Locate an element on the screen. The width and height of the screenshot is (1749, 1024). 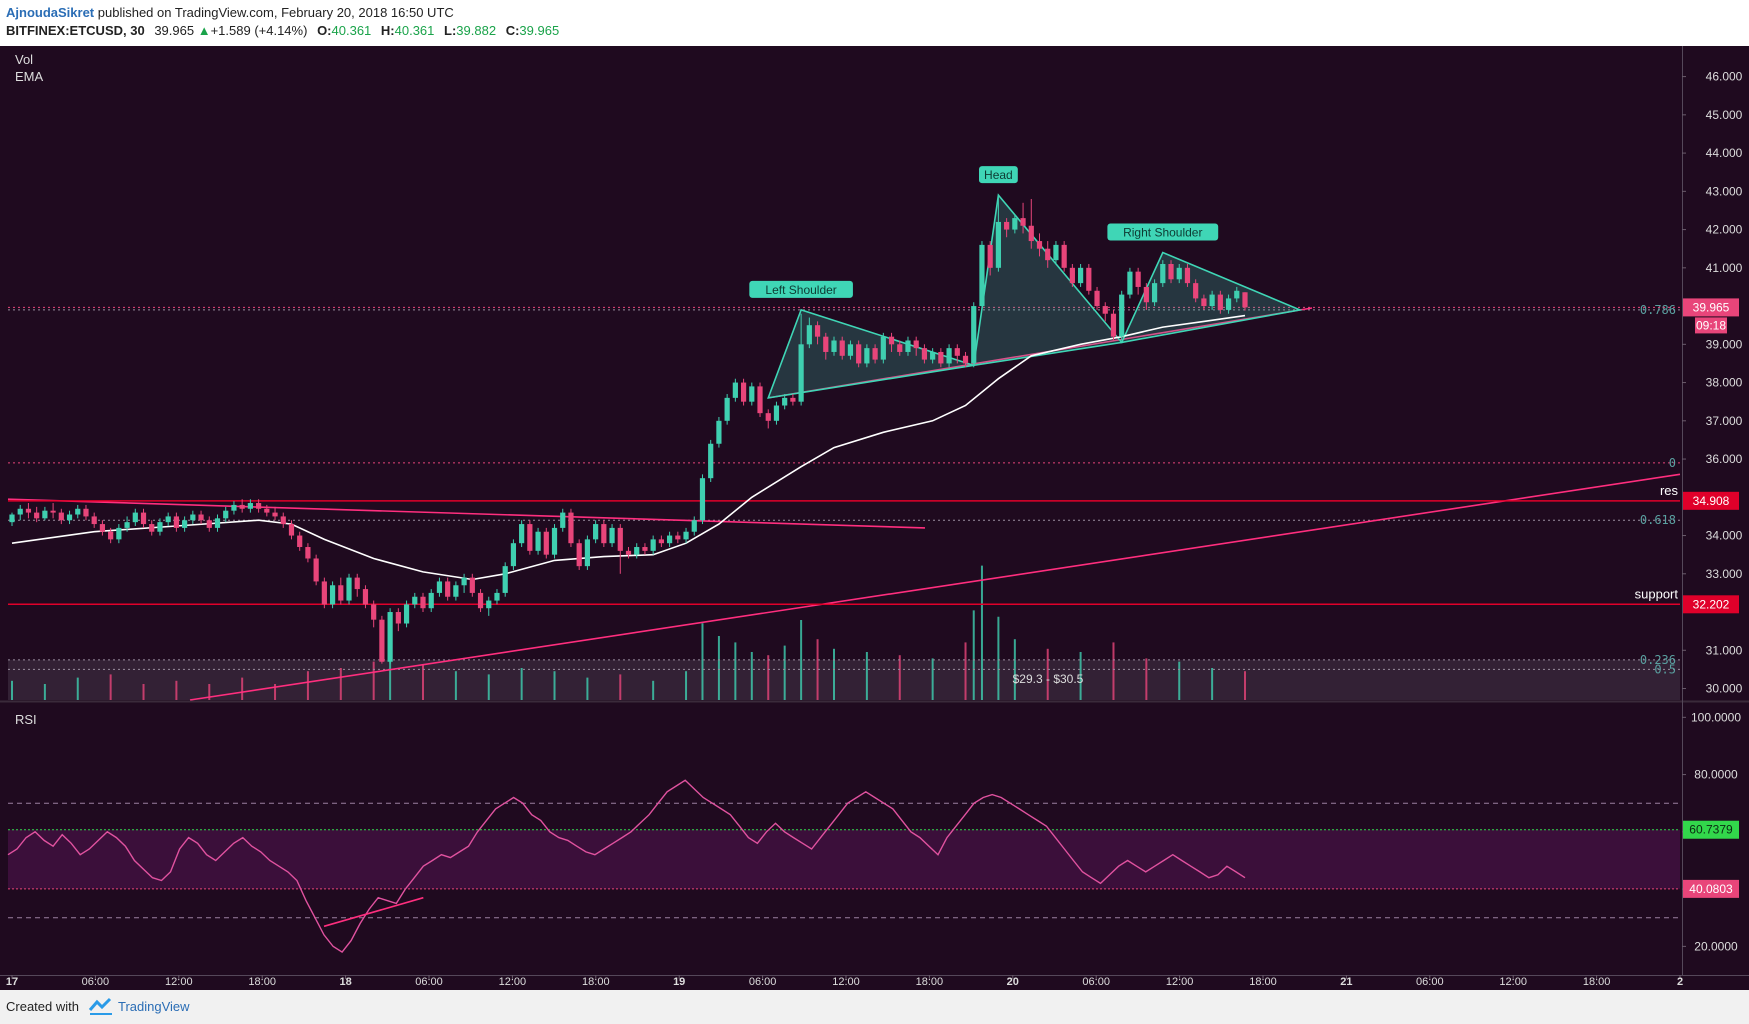
falling-trendline is located at coordinates (466, 513).